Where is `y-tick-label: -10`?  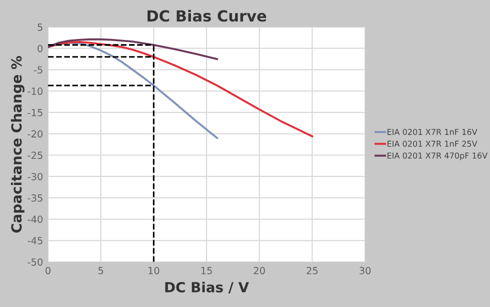
y-tick-label: -10 is located at coordinates (35, 91).